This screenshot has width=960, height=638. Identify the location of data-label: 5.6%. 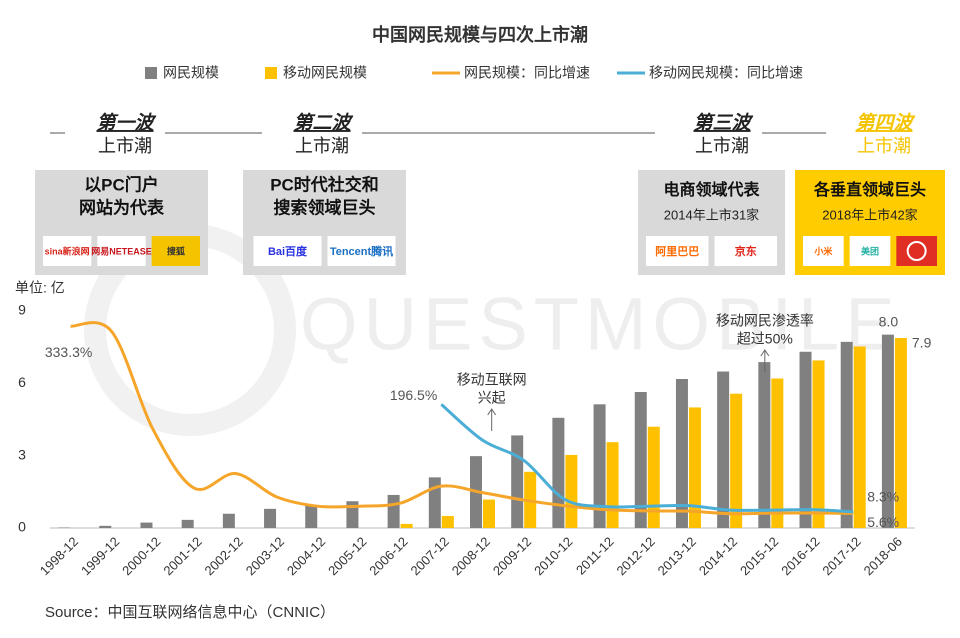
(883, 522).